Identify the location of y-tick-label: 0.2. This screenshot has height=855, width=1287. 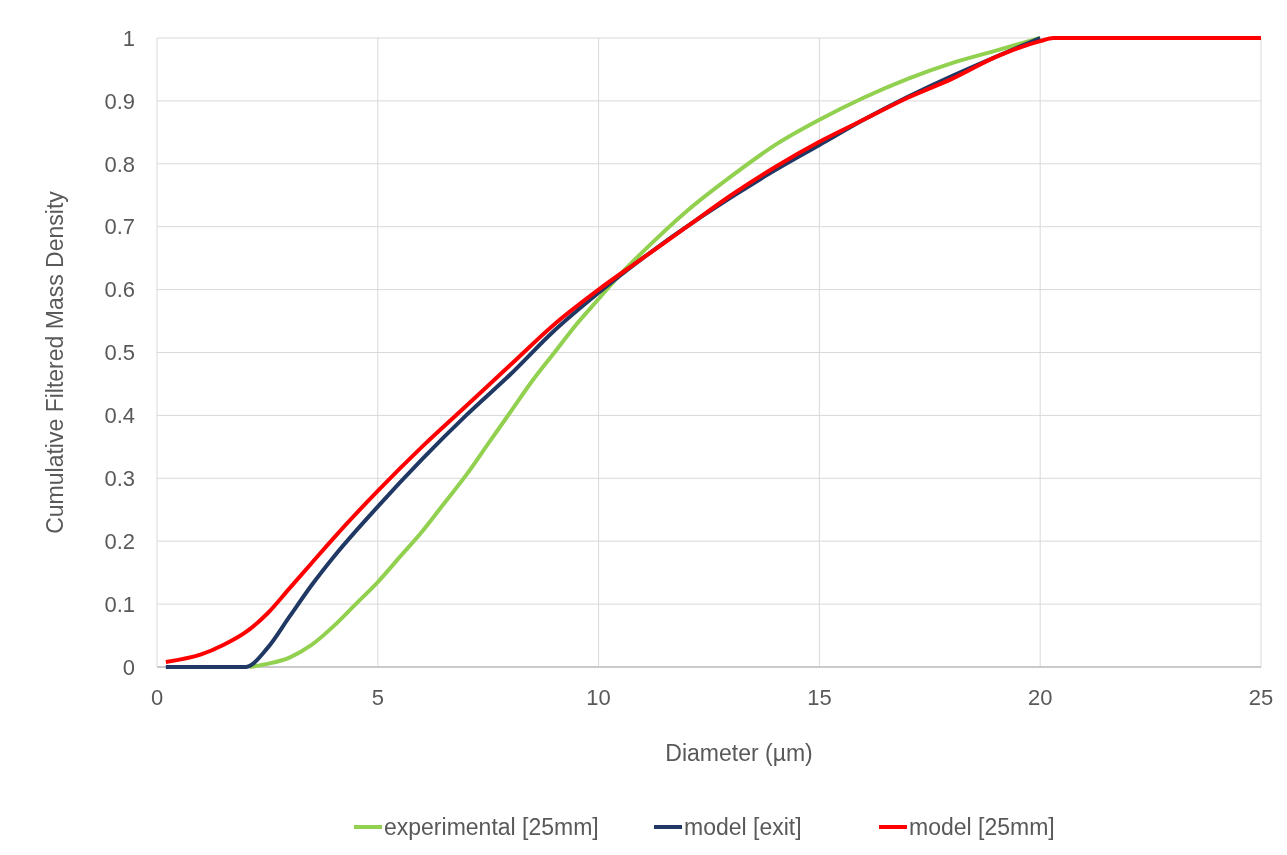
(119, 541).